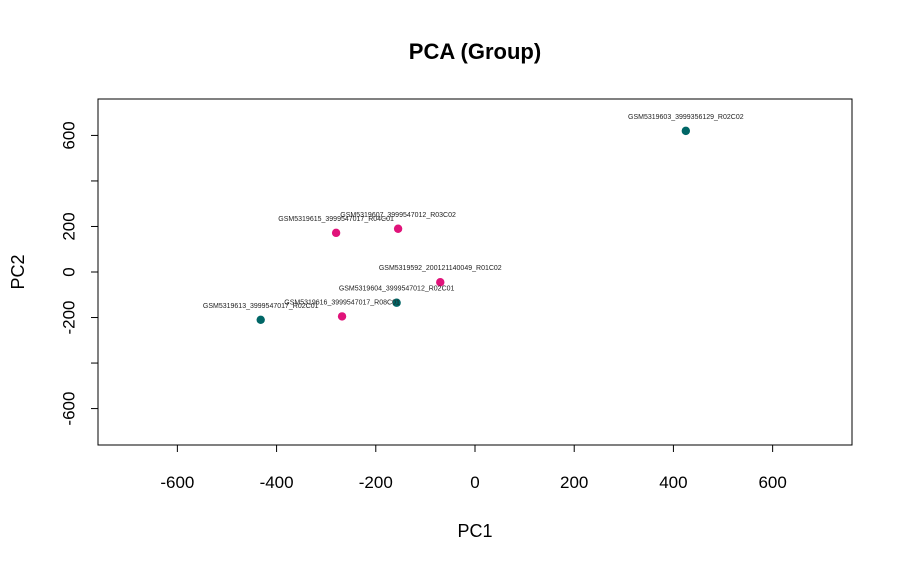 This screenshot has height=568, width=902. I want to click on y-tick-label: 200, so click(68, 226).